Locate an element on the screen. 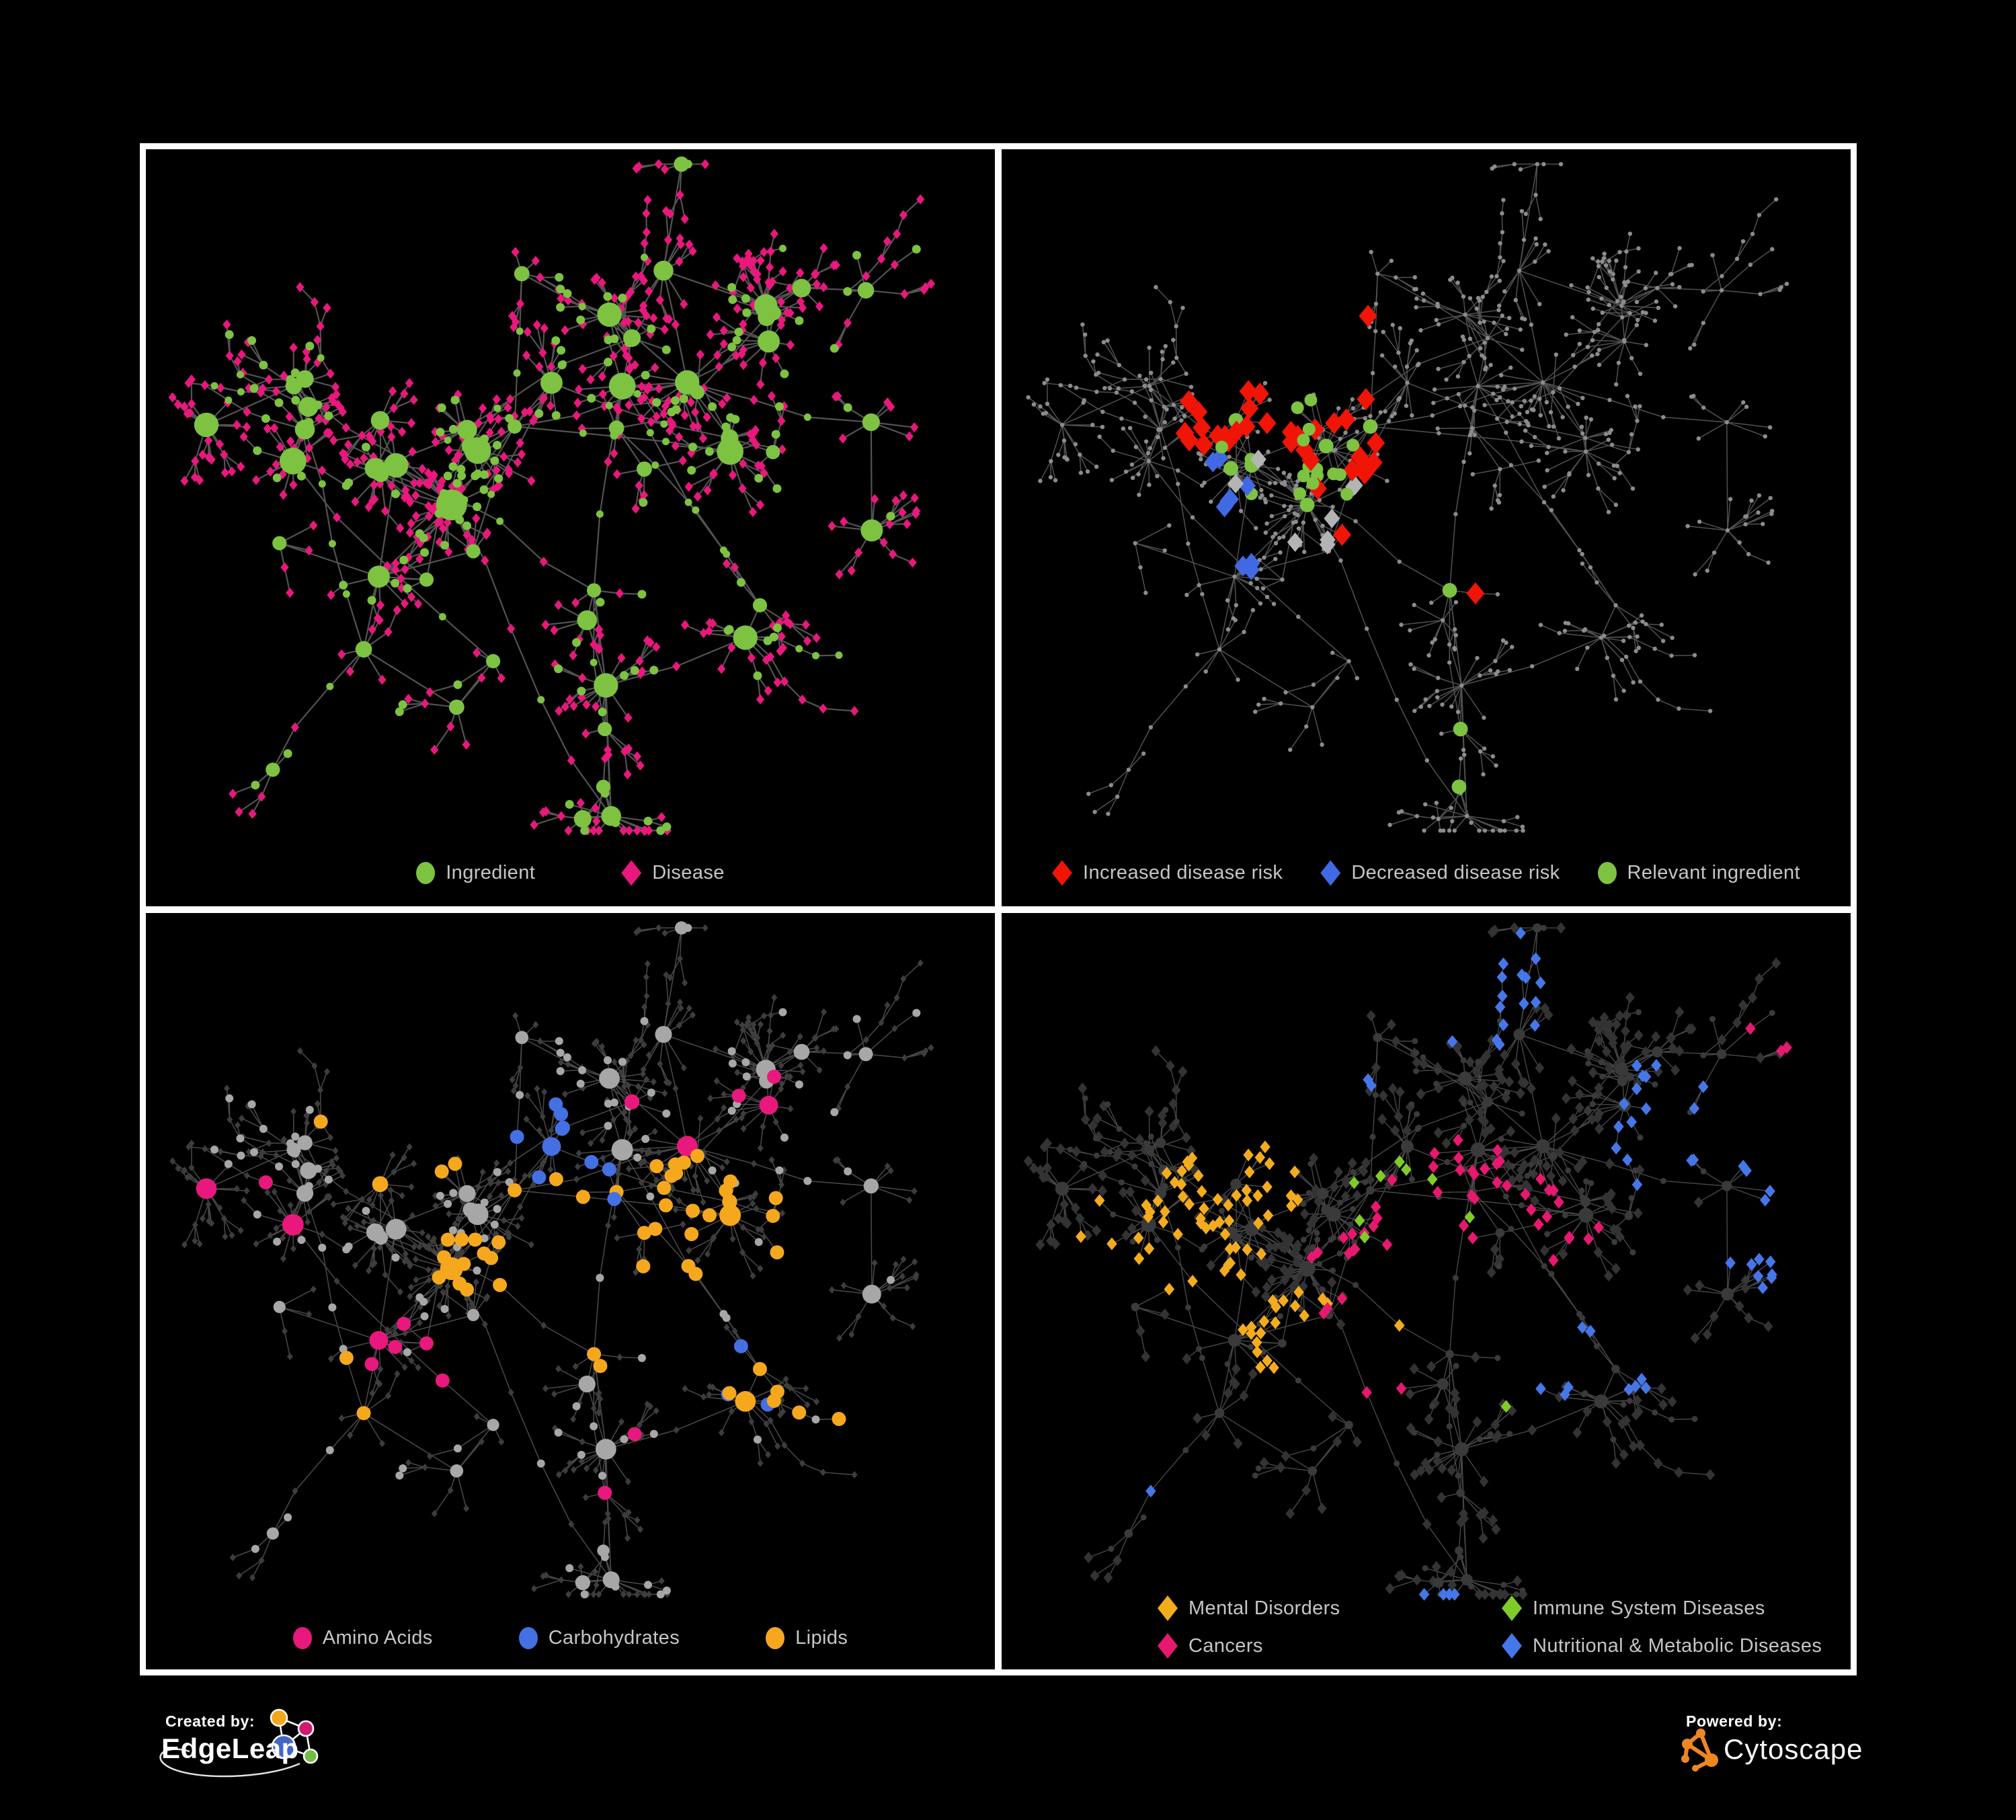 Image resolution: width=2016 pixels, height=1820 pixels. ingredient-marker-icon is located at coordinates (426, 873).